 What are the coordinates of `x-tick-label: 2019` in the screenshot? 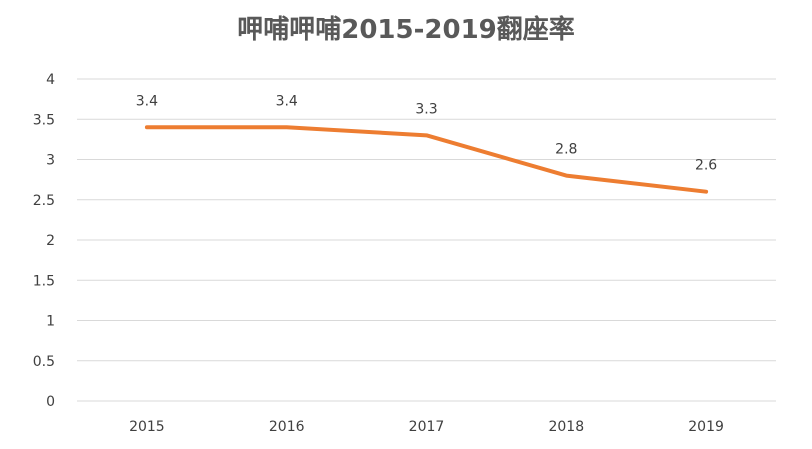 It's located at (706, 427).